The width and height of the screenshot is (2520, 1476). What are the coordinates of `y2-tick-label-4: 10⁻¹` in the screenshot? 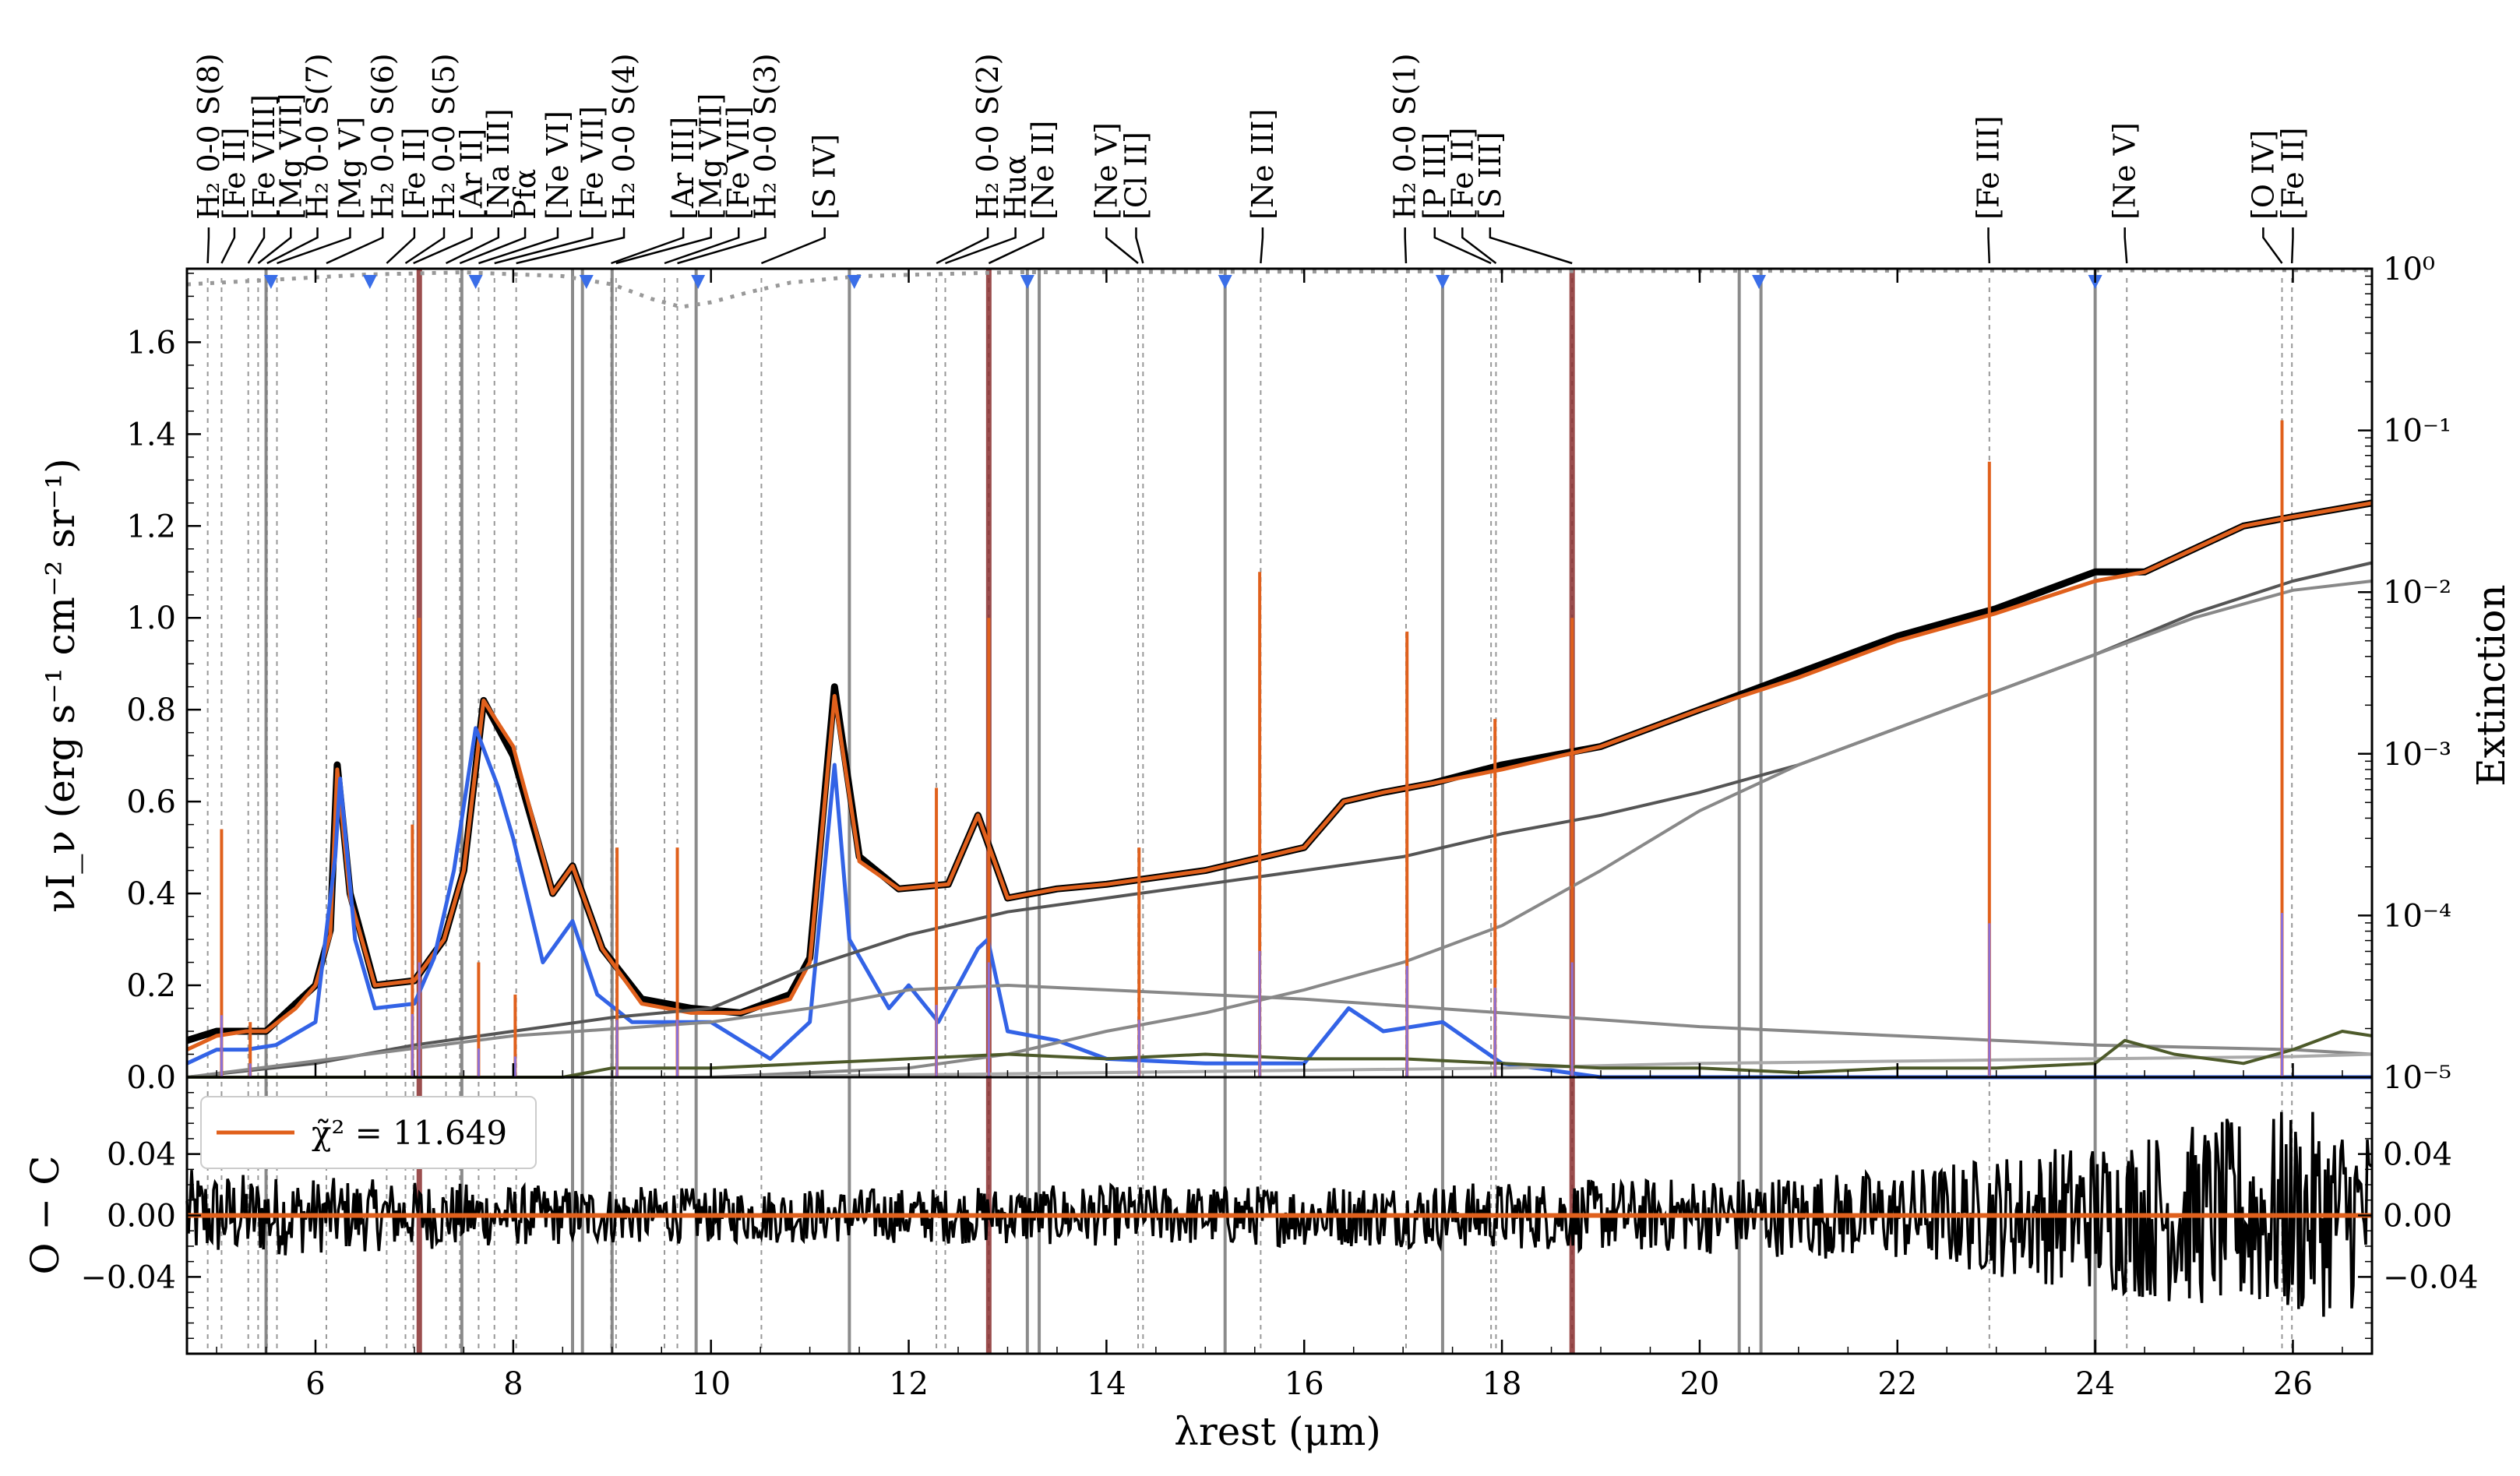 It's located at (2417, 431).